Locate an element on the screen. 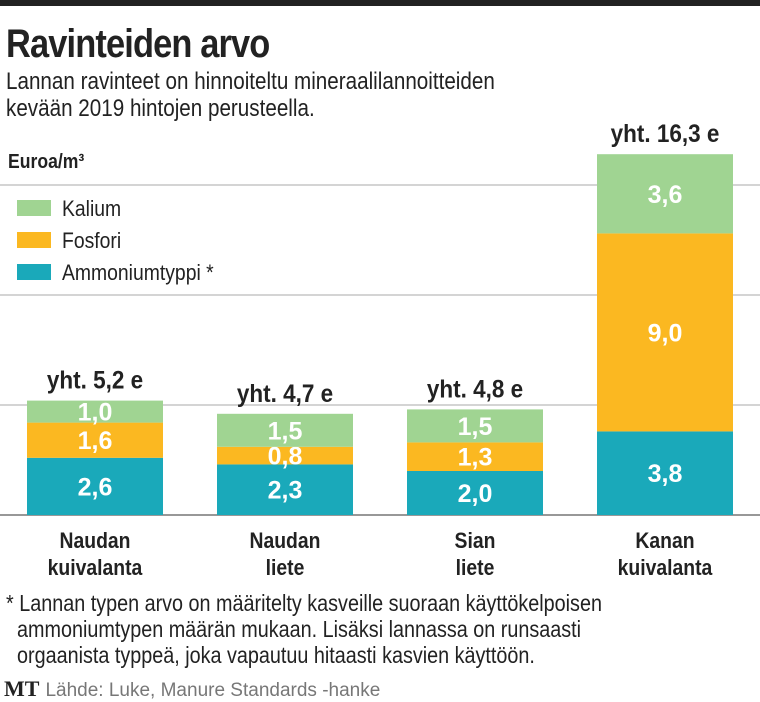  data-label: 3,6 is located at coordinates (665, 195).